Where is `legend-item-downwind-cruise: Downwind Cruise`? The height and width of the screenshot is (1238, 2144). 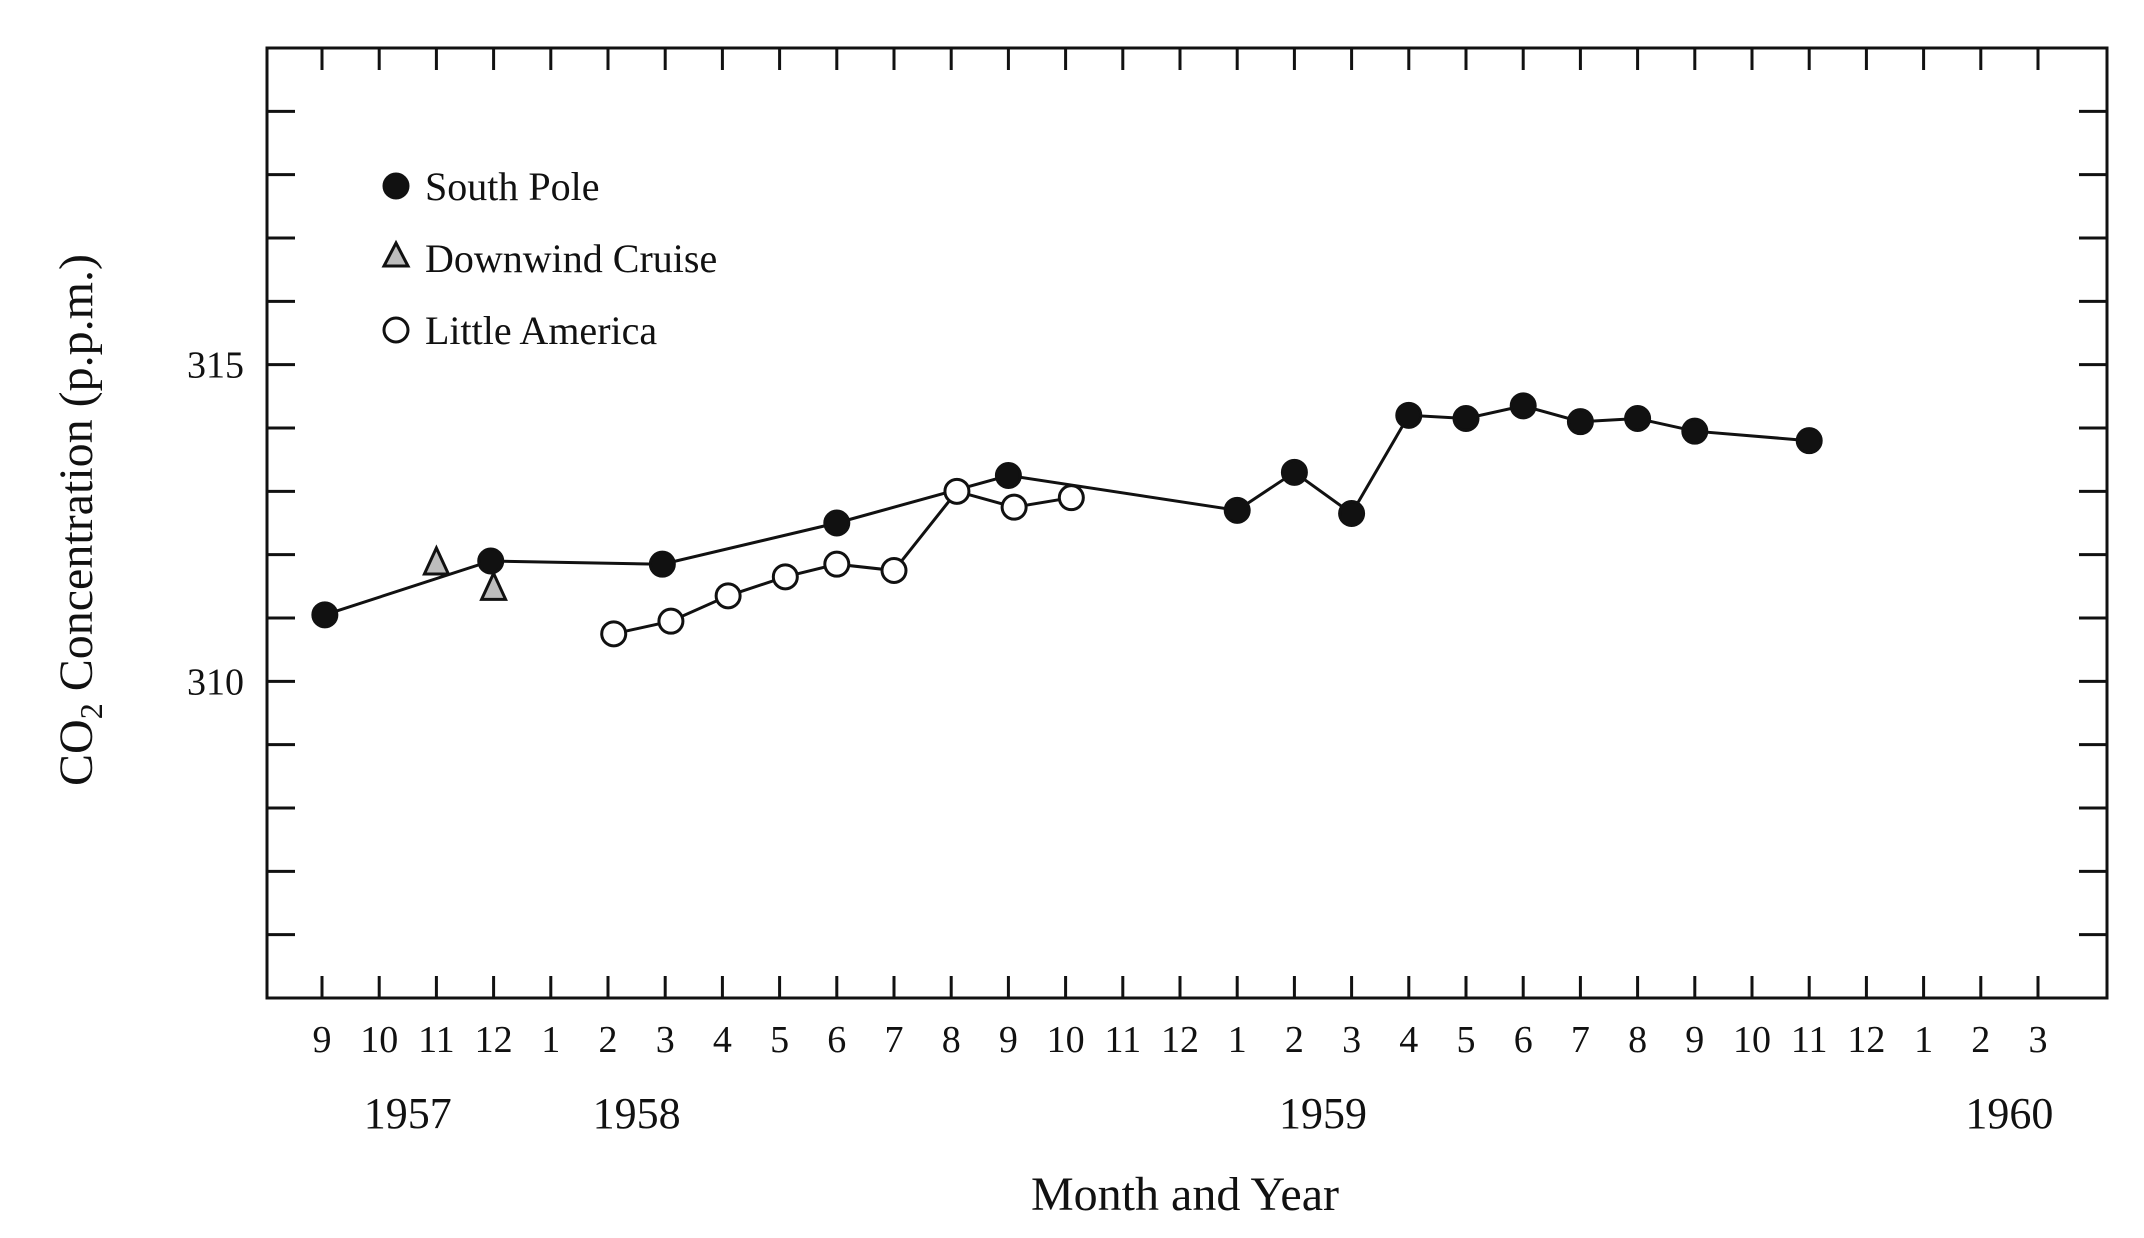 legend-item-downwind-cruise: Downwind Cruise is located at coordinates (549, 258).